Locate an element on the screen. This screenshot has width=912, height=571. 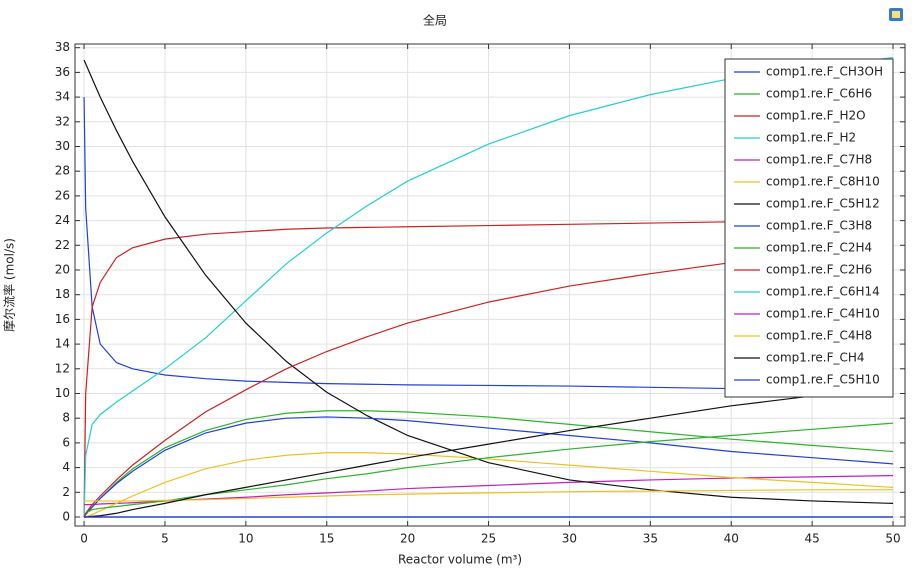
y-tick-label: 20 is located at coordinates (62, 269).